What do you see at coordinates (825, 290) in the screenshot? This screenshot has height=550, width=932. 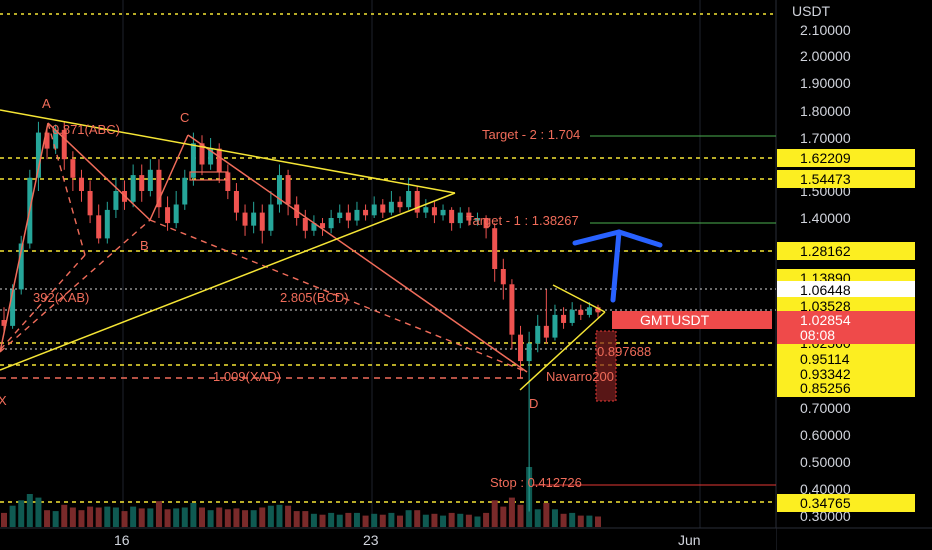 I see `level-tag: 1.06448` at bounding box center [825, 290].